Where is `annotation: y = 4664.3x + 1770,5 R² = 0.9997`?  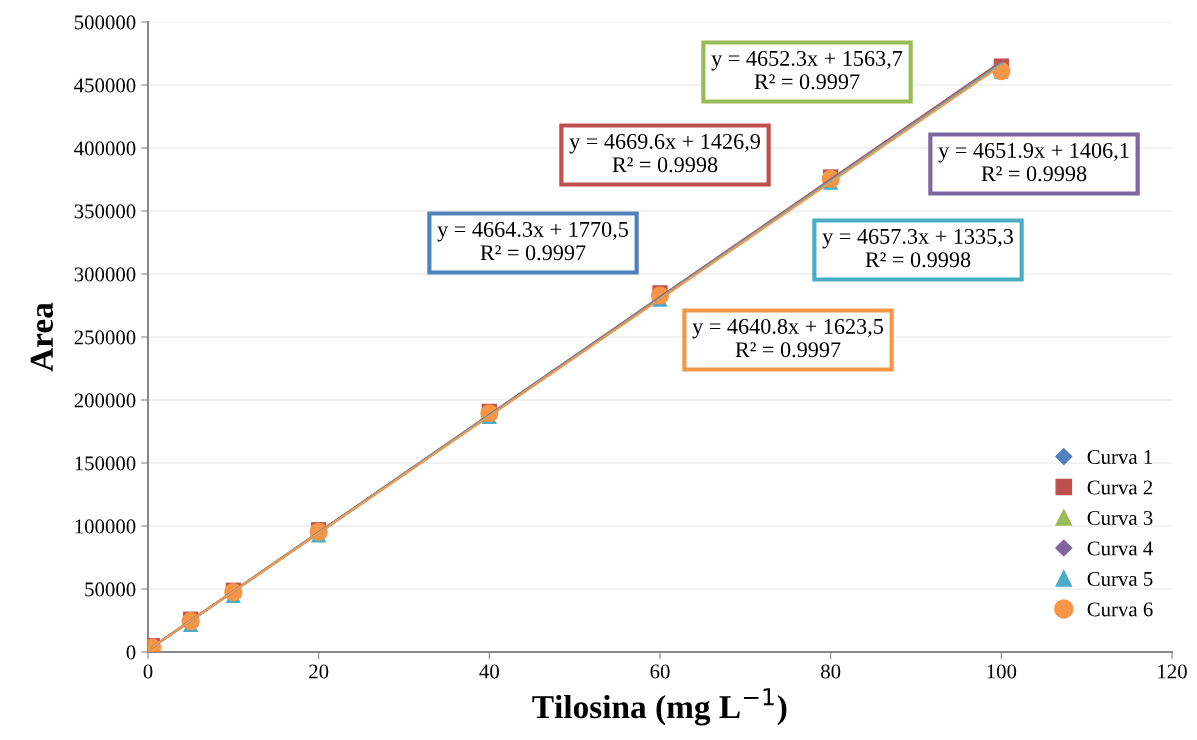
annotation: y = 4664.3x + 1770,5 R² = 0.9997 is located at coordinates (532, 241).